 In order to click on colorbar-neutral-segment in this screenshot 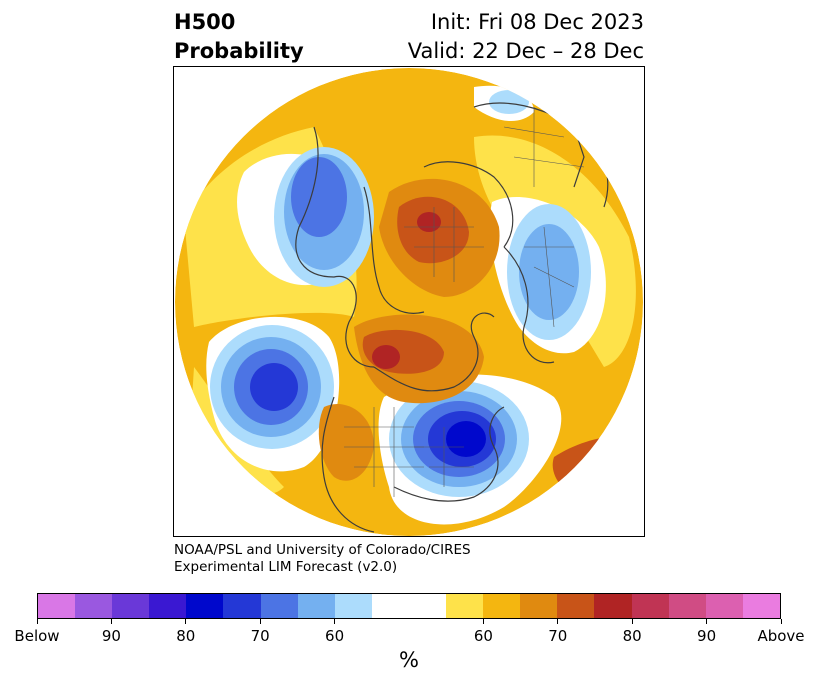, I will do `click(409, 606)`.